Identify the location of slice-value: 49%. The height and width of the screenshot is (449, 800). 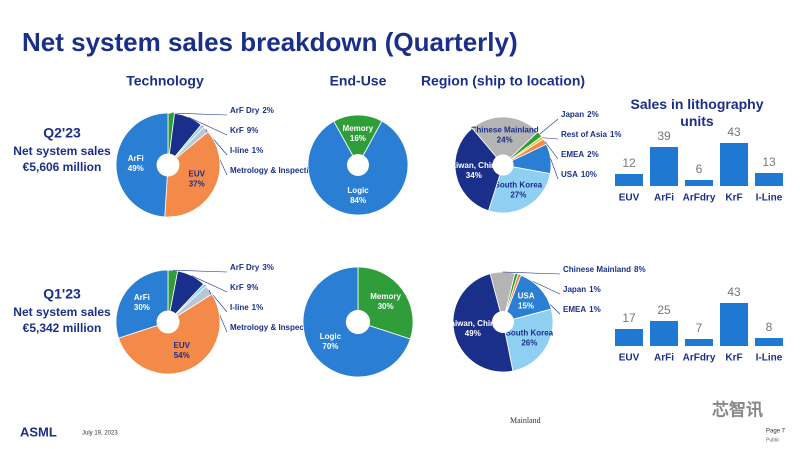
(136, 168).